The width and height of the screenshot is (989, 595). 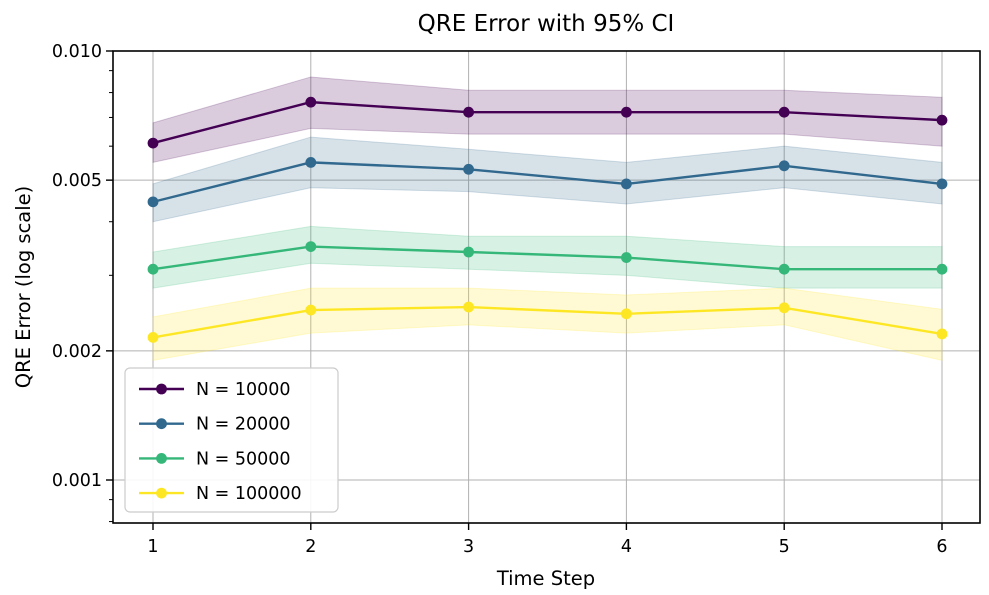 I want to click on legend: N = 10000 N = 20000 N = 50000 N = 100000, so click(x=231, y=440).